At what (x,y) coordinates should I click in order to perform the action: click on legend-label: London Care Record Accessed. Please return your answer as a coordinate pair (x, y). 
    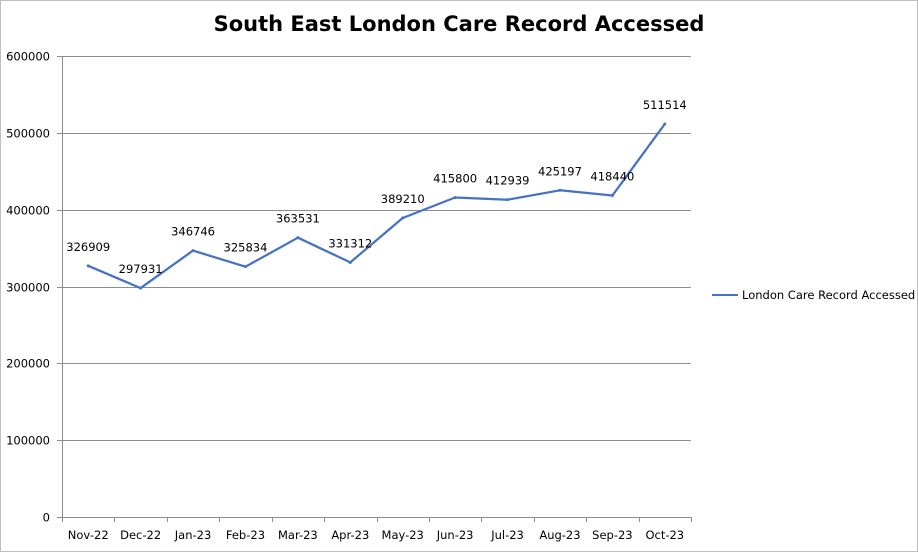
    Looking at the image, I should click on (829, 295).